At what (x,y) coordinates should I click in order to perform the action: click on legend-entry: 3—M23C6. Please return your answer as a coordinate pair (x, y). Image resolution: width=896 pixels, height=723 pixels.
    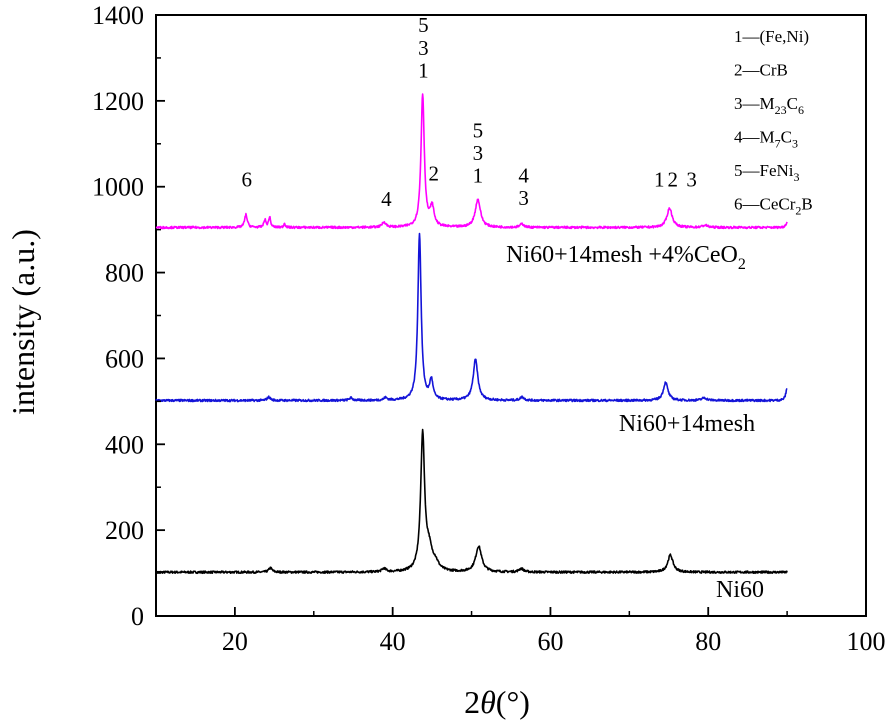
    Looking at the image, I should click on (769, 105).